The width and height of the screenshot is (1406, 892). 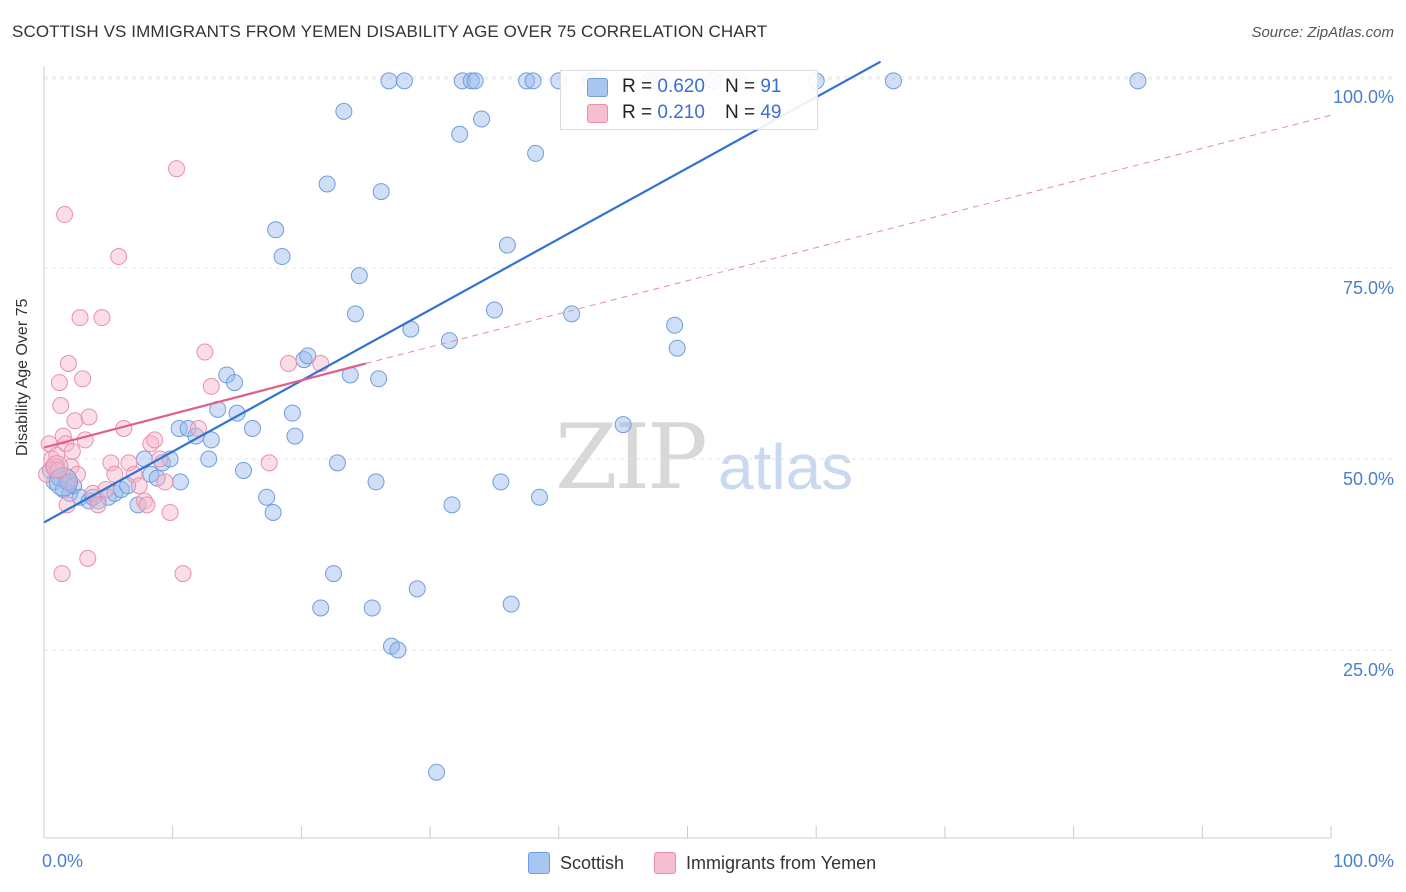 I want to click on watermark-atlas: atlas, so click(x=786, y=467).